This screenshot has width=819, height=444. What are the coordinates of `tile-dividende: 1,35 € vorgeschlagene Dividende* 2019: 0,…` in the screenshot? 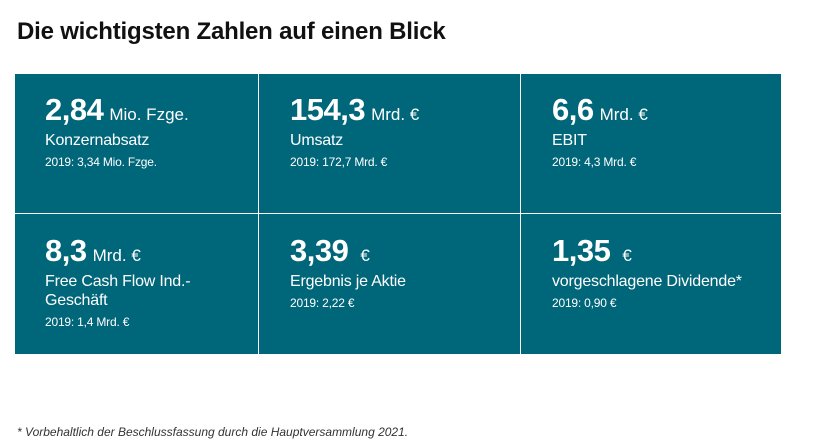 It's located at (651, 284).